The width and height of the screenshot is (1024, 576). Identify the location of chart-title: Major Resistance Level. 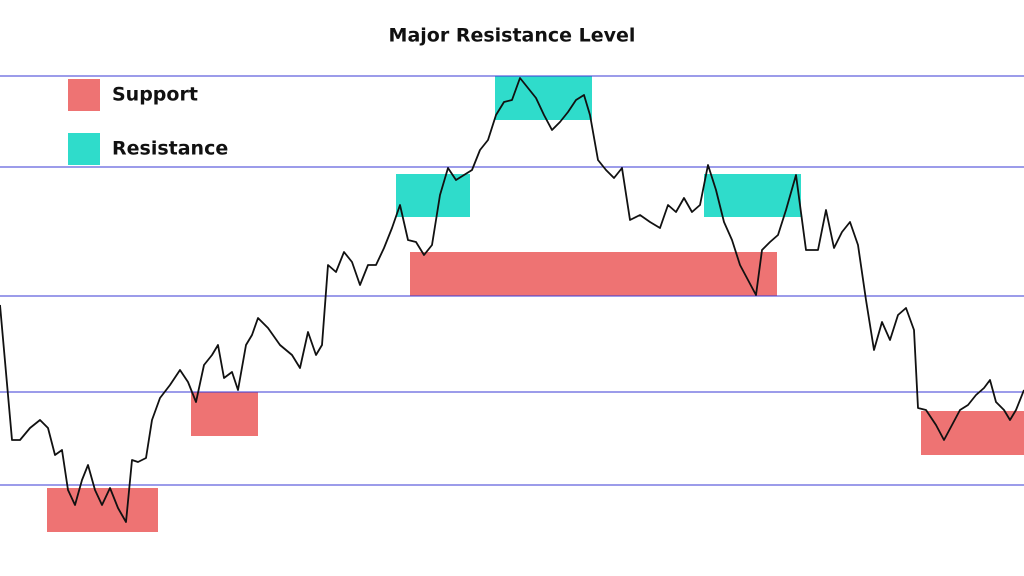
(512, 36).